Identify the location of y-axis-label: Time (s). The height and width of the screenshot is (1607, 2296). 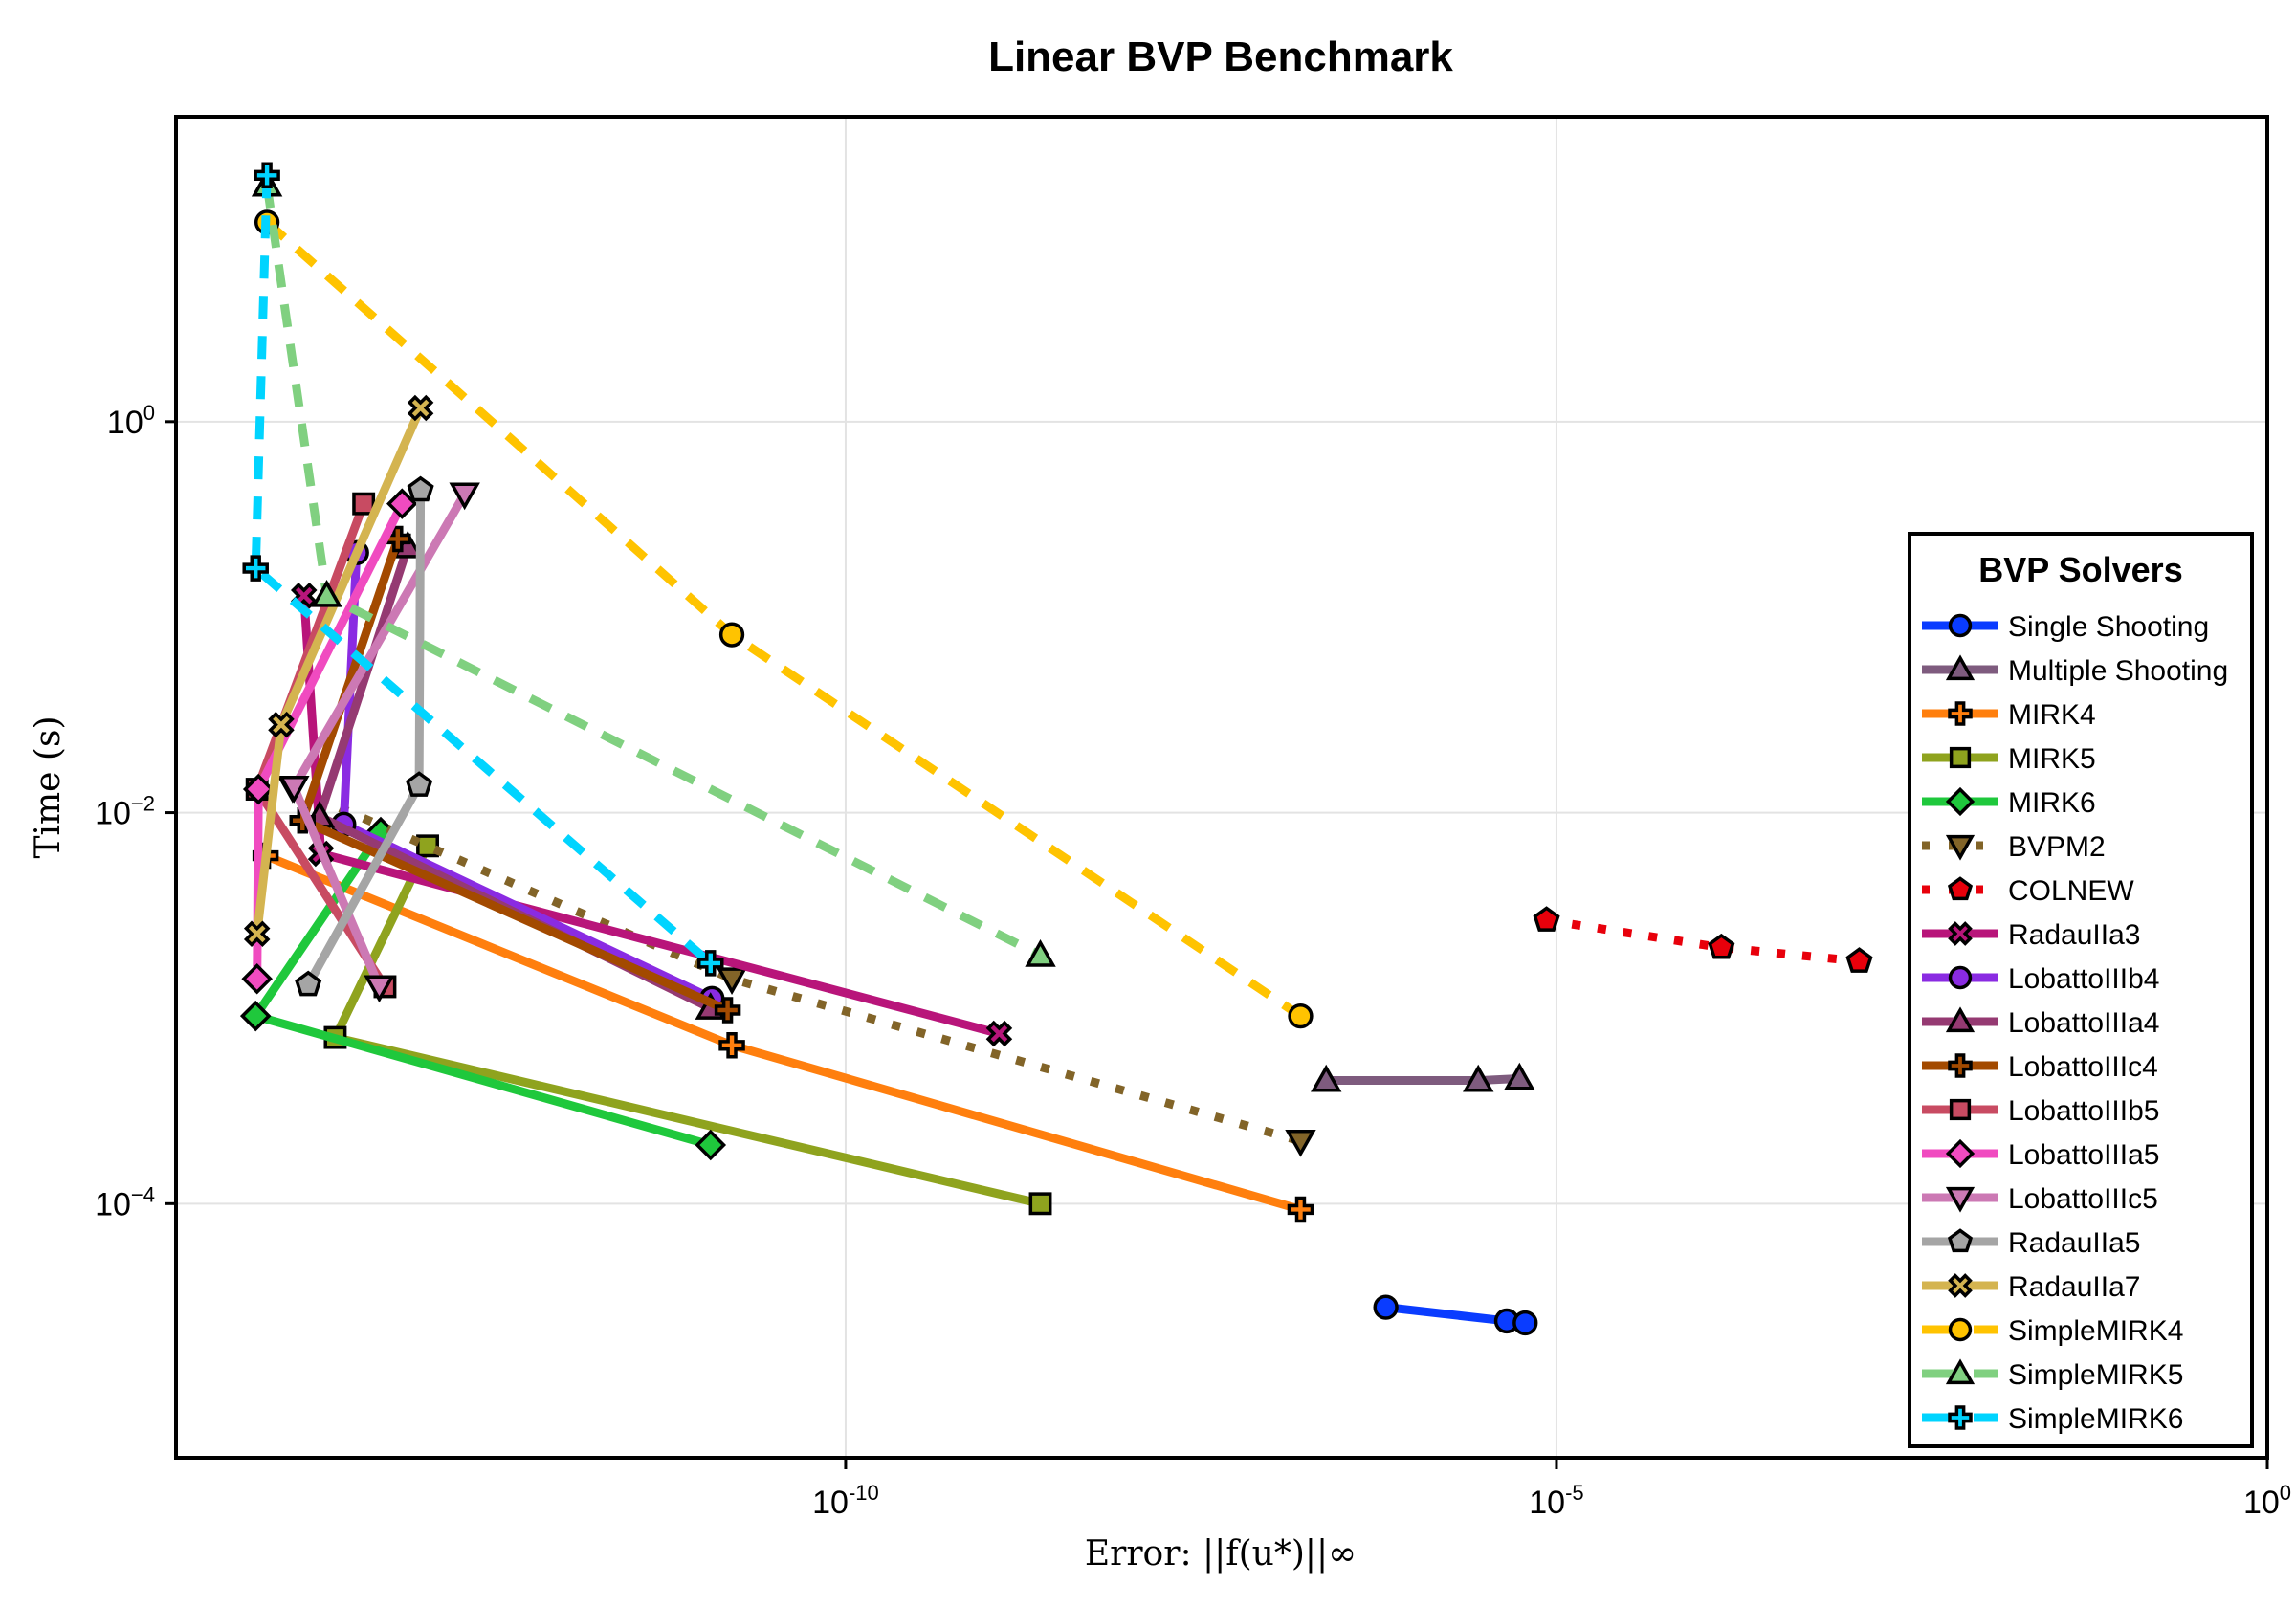
(49, 787).